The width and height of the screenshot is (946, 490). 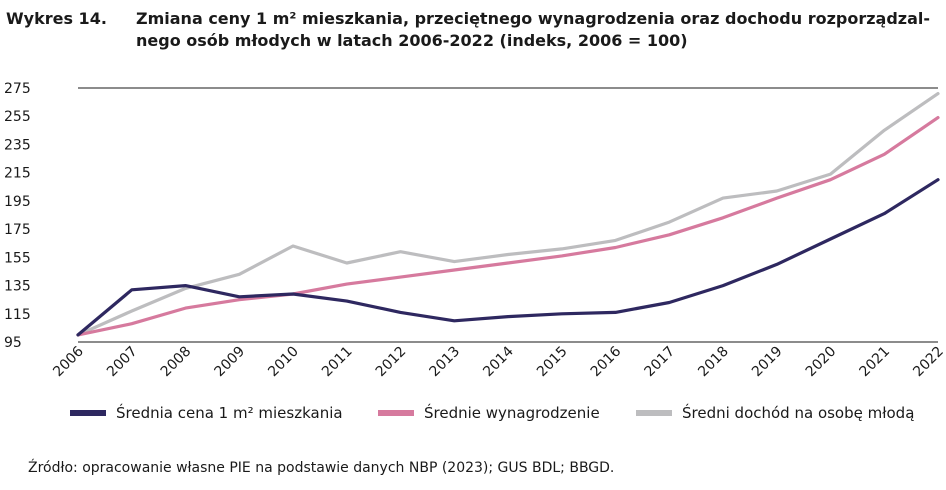 What do you see at coordinates (767, 362) in the screenshot?
I see `x-tick-label: 2019` at bounding box center [767, 362].